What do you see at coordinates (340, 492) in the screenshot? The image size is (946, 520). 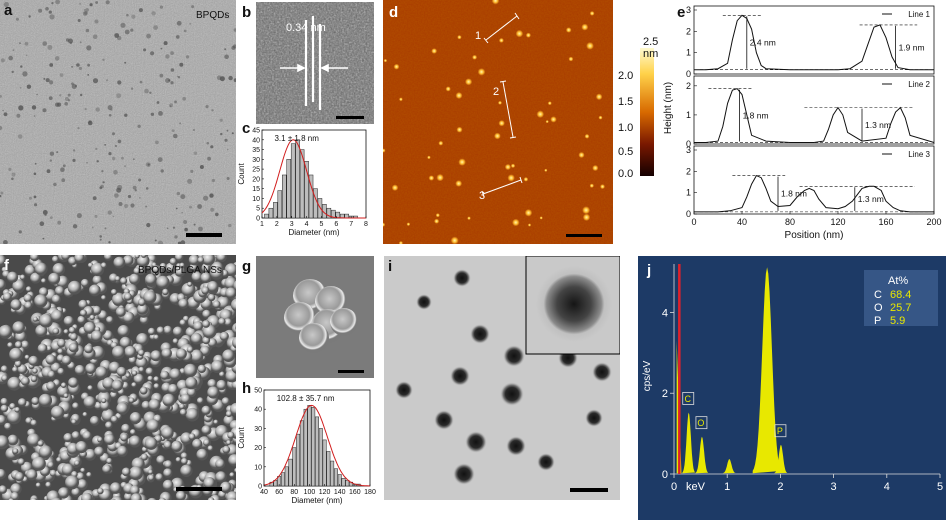 I see `tick-label: 140` at bounding box center [340, 492].